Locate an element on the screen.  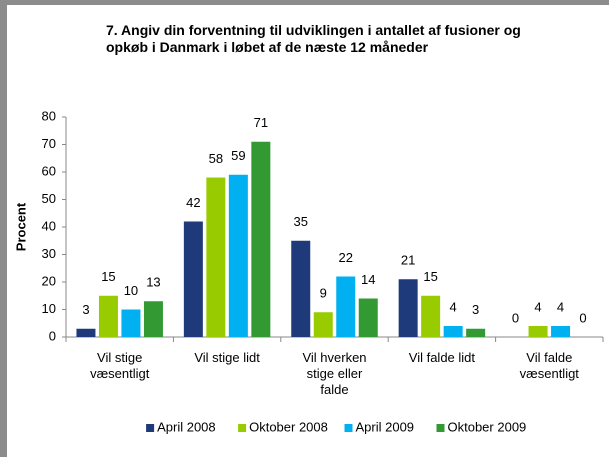
y-tick-label: 80 is located at coordinates (49, 115).